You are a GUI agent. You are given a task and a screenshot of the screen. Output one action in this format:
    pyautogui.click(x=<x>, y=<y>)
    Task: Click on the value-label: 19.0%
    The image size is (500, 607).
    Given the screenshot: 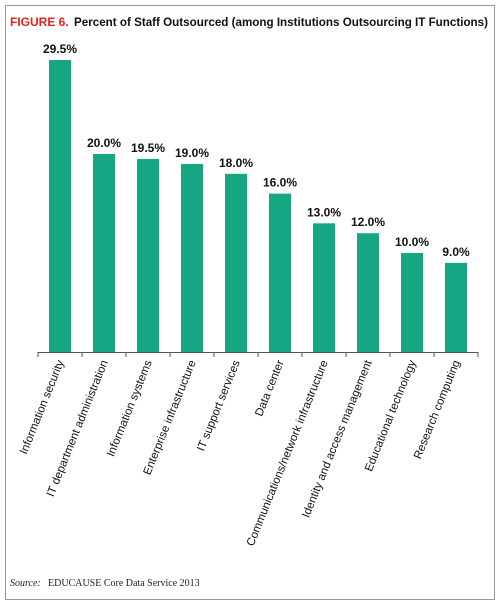 What is the action you would take?
    pyautogui.click(x=192, y=153)
    